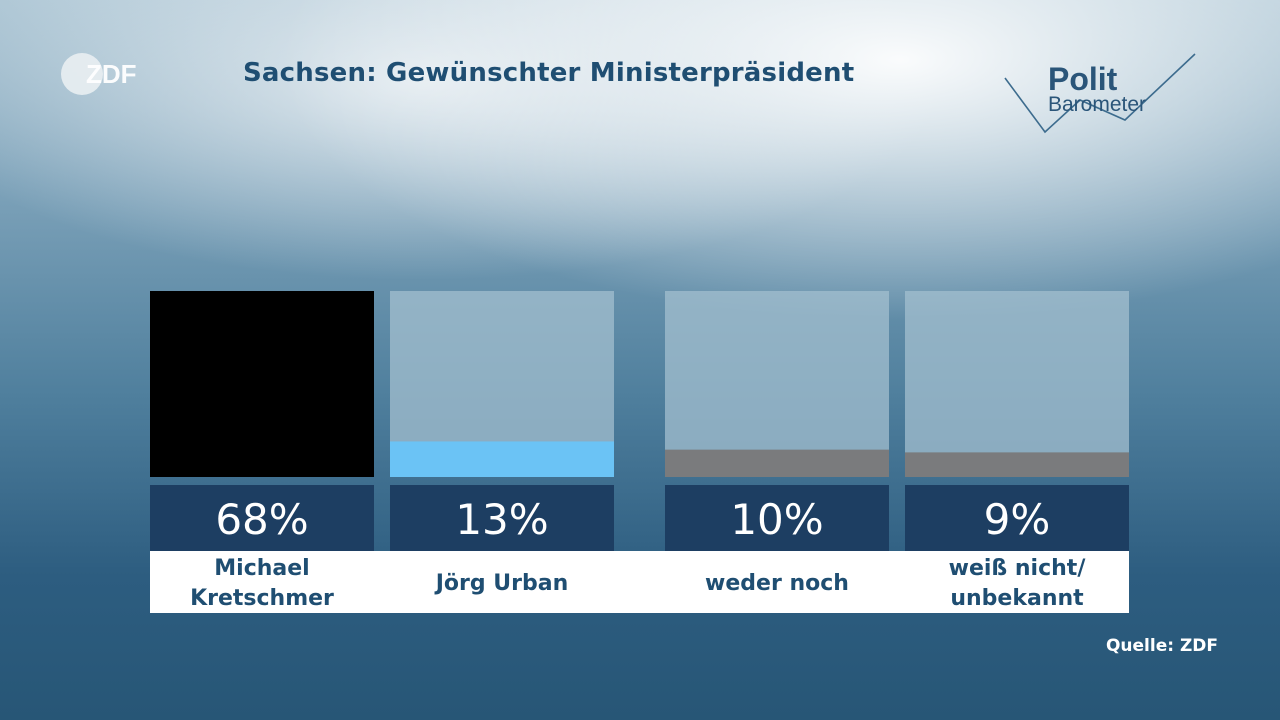  What do you see at coordinates (639, 582) in the screenshot?
I see `category-label-strip` at bounding box center [639, 582].